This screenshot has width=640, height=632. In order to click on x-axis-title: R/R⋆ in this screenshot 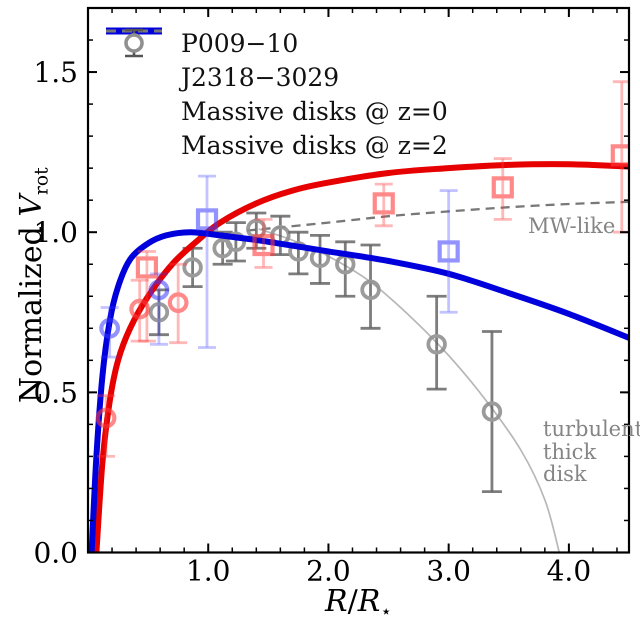, I will do `click(358, 603)`.